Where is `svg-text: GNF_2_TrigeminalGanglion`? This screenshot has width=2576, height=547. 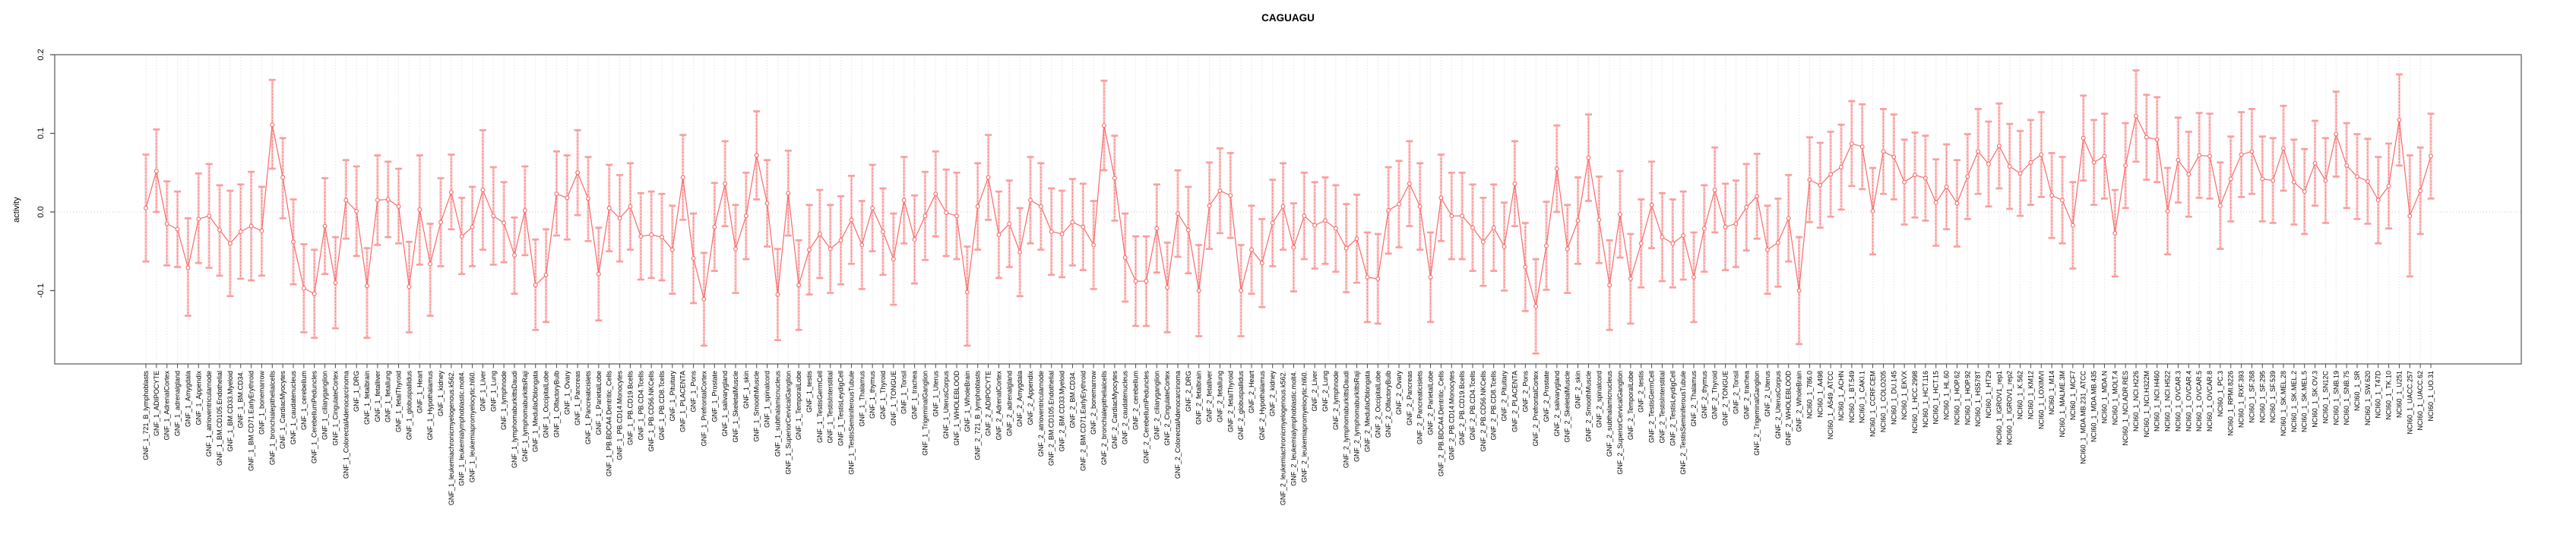 svg-text: GNF_2_TrigeminalGanglion is located at coordinates (1757, 413).